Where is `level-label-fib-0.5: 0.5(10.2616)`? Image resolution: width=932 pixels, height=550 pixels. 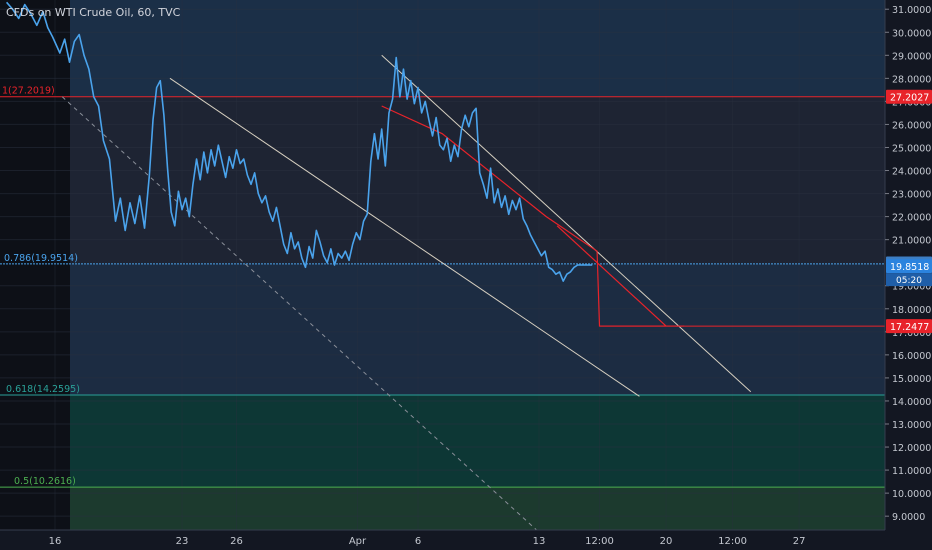
level-label-fib-0.5: 0.5(10.2616) is located at coordinates (45, 481).